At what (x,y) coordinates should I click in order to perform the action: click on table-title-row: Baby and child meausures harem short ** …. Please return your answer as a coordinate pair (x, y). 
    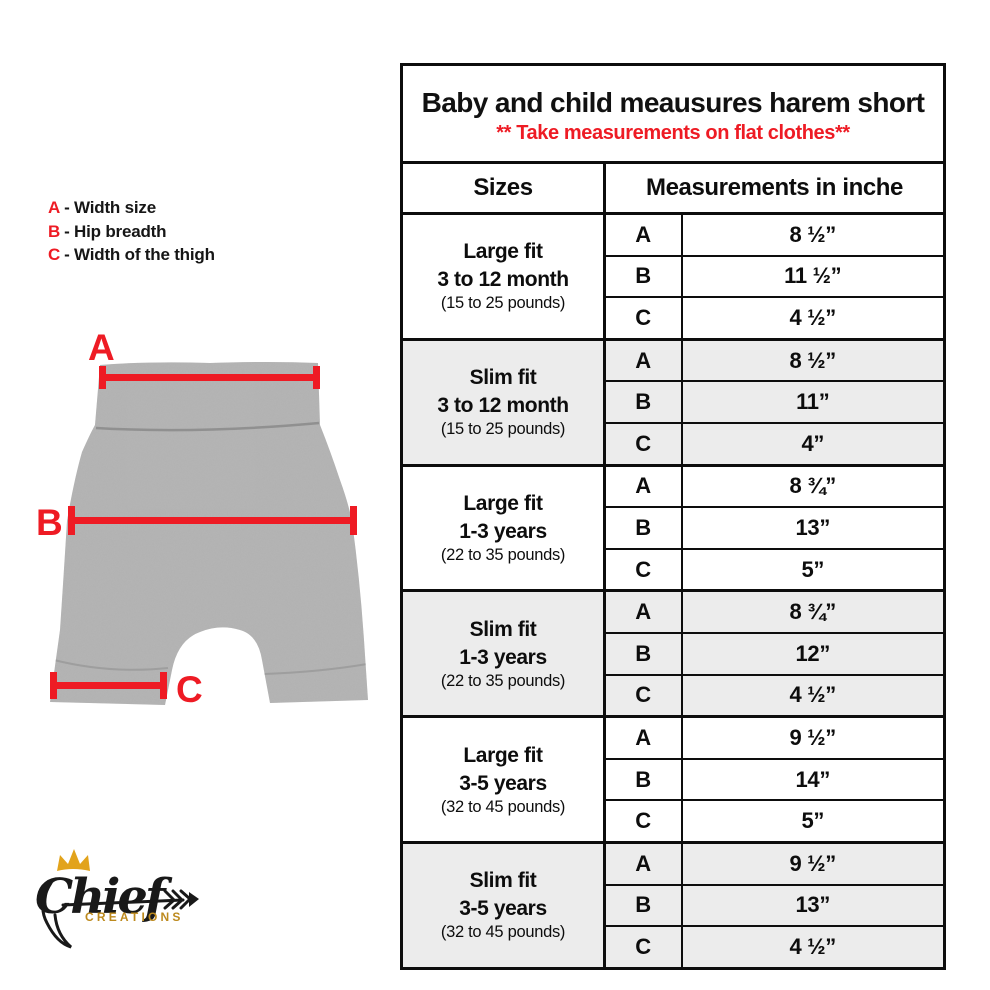
    Looking at the image, I should click on (673, 113).